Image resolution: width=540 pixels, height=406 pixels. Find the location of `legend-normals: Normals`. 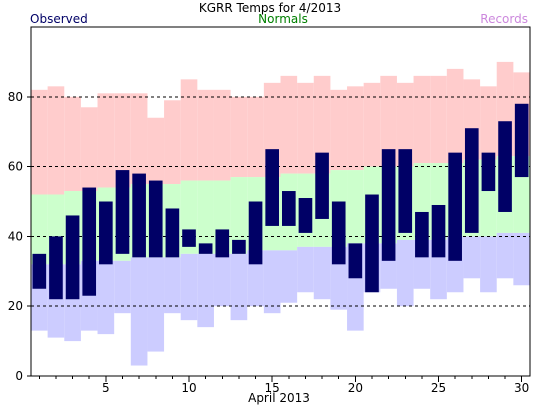

legend-normals: Normals is located at coordinates (283, 19).